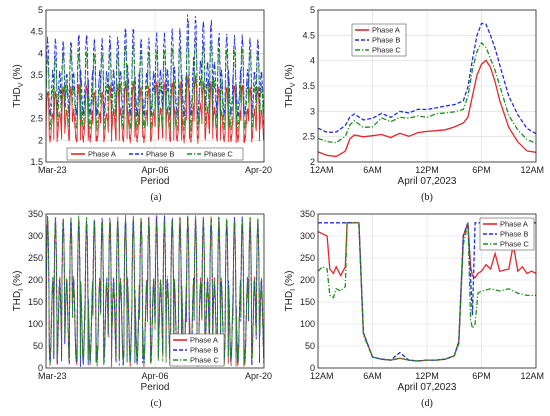 This screenshot has height=416, width=550. What do you see at coordinates (155, 197) in the screenshot?
I see `panel-label: (a)` at bounding box center [155, 197].